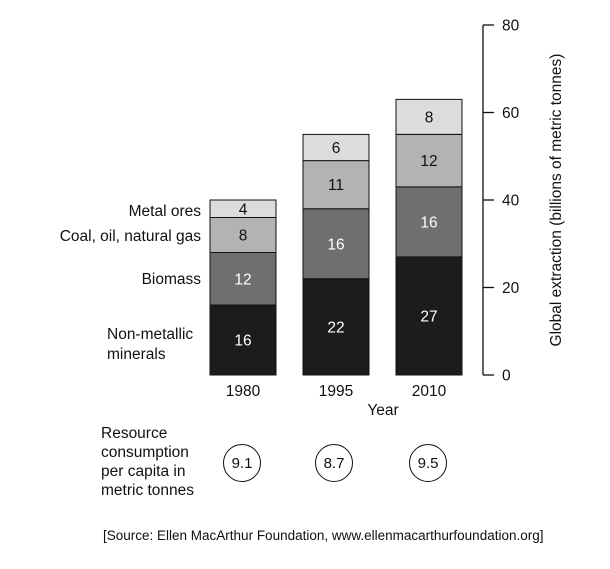 This screenshot has width=610, height=569. What do you see at coordinates (428, 161) in the screenshot?
I see `data-label-coal-oil-natural-gas-2010: 12` at bounding box center [428, 161].